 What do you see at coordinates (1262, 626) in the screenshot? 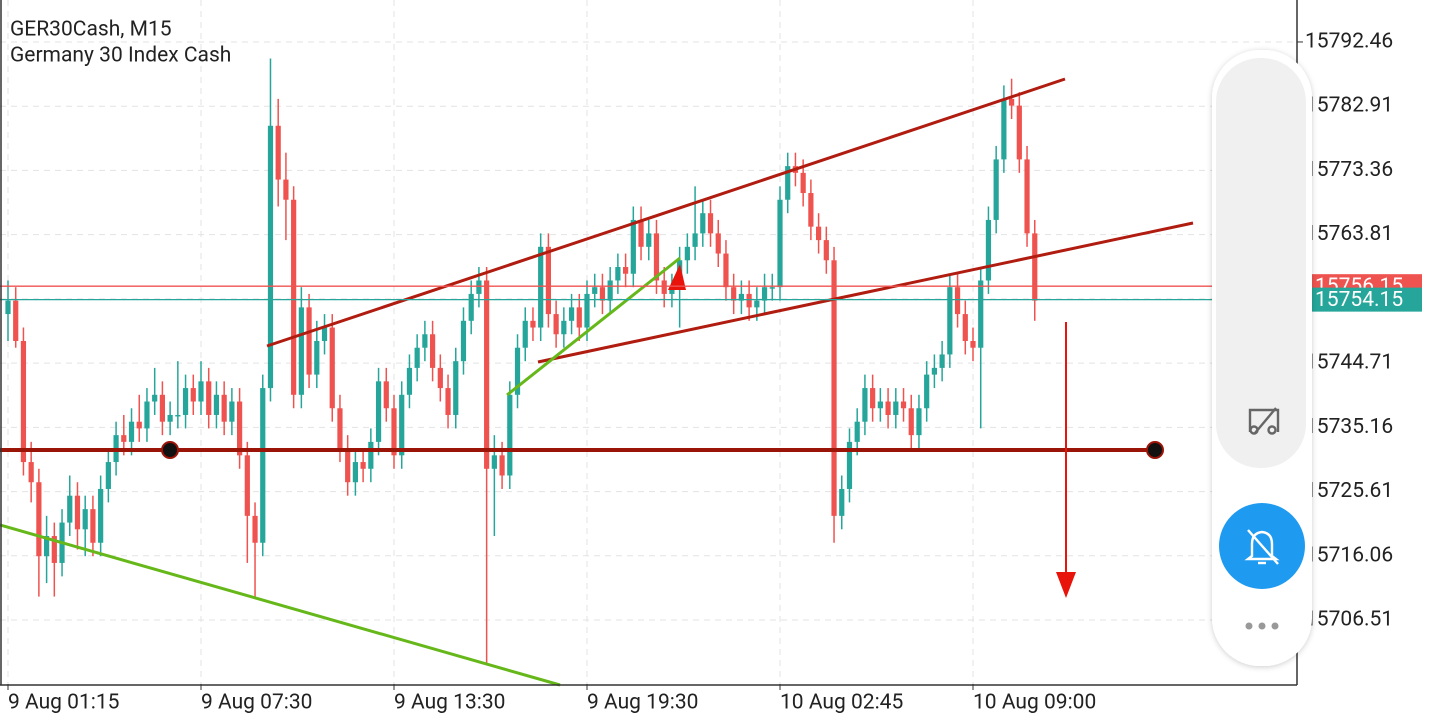
I see `more-button` at bounding box center [1262, 626].